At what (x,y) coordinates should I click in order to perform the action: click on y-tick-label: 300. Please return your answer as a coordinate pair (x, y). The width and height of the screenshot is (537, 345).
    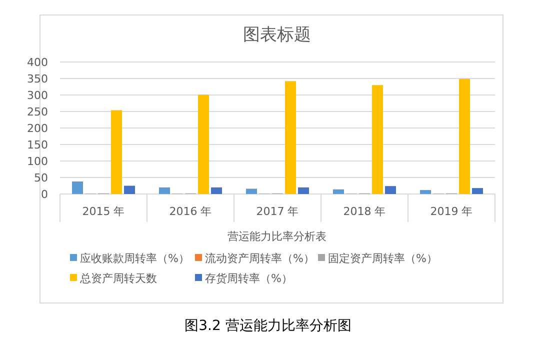
    Looking at the image, I should click on (37, 95).